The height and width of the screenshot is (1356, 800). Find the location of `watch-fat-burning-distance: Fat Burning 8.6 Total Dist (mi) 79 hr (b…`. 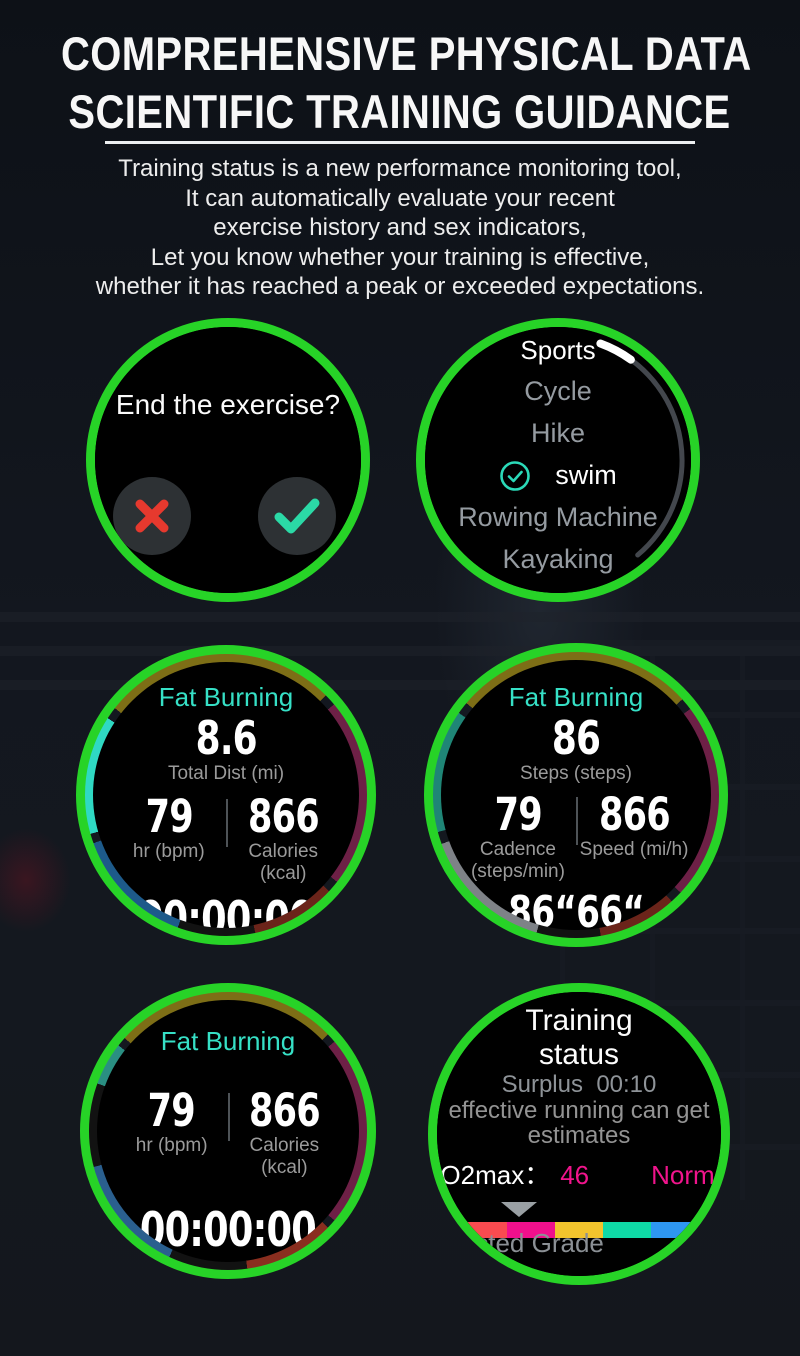

watch-fat-burning-distance: Fat Burning 8.6 Total Dist (mi) 79 hr (b… is located at coordinates (226, 795).